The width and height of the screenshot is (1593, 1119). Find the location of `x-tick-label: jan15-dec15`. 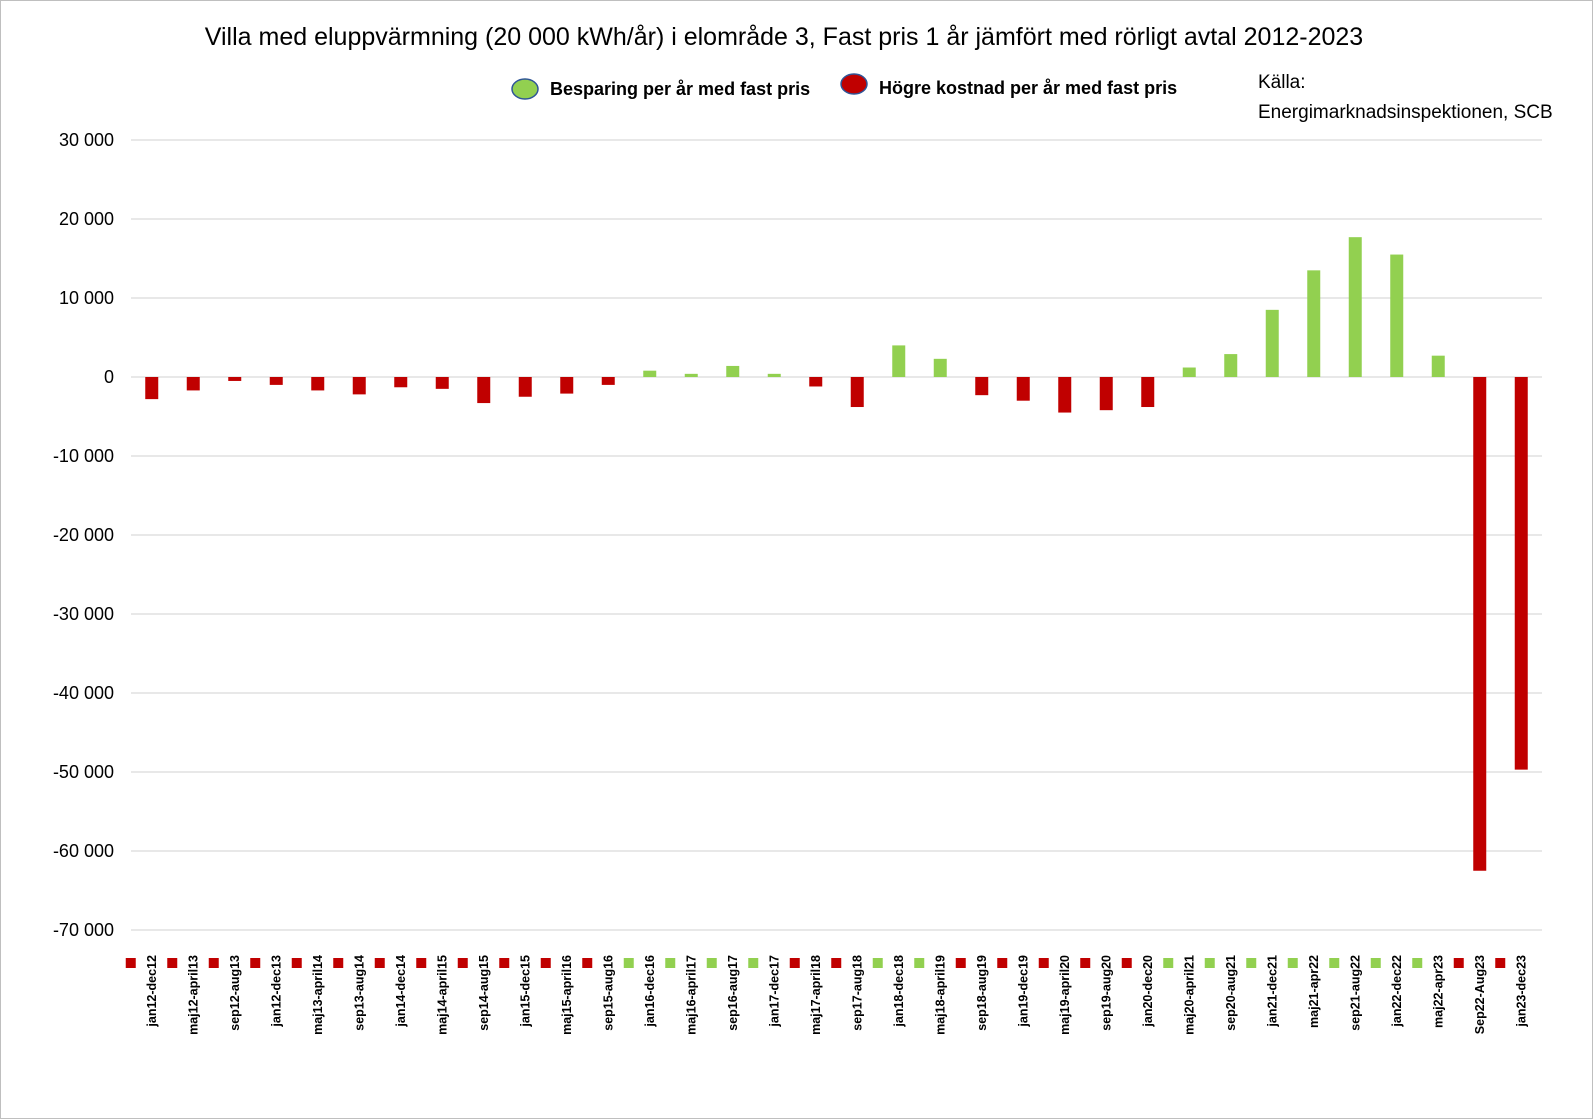

x-tick-label: jan15-dec15 is located at coordinates (525, 991).